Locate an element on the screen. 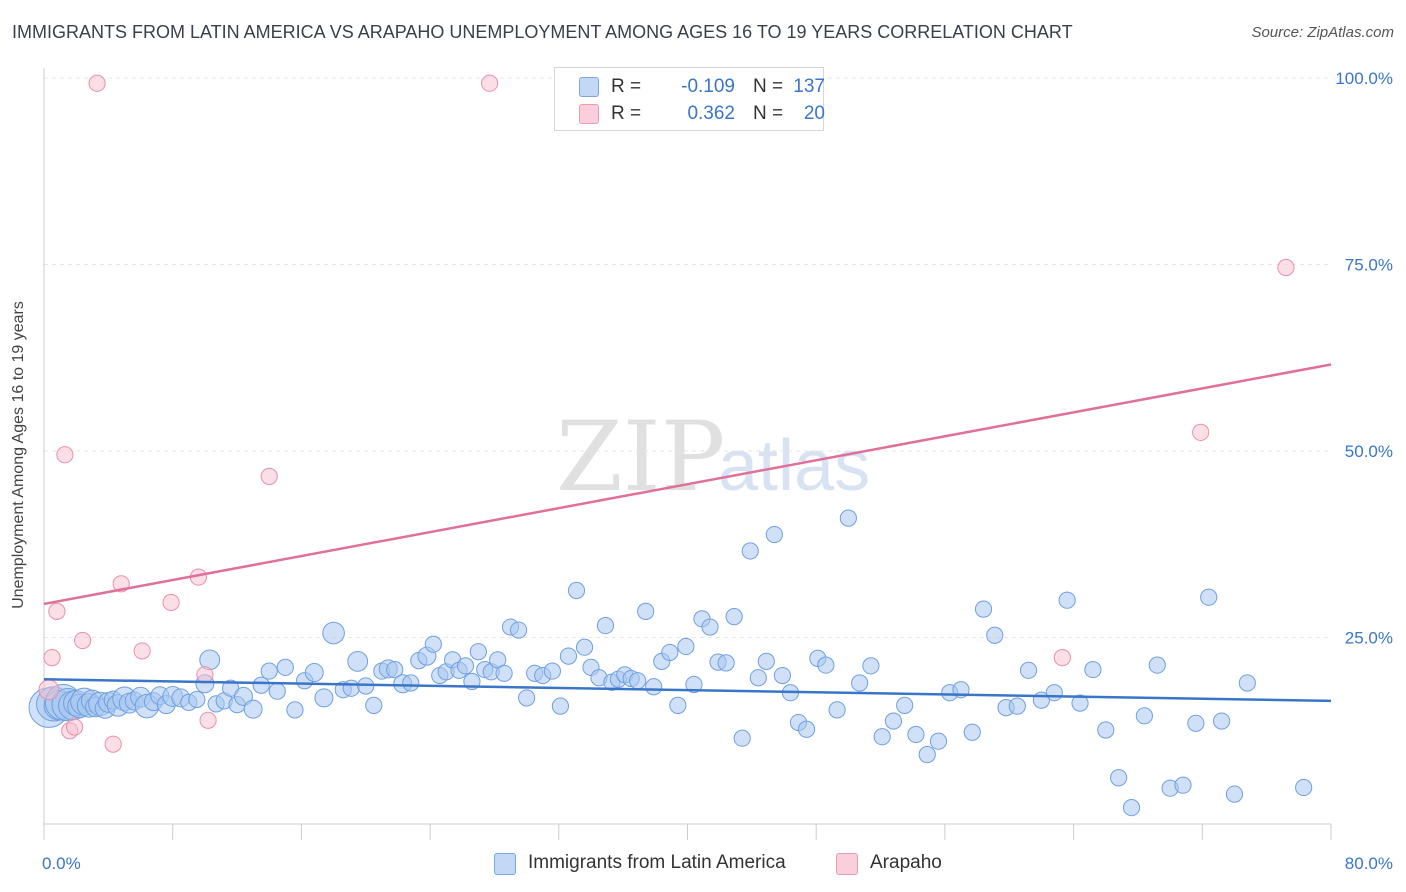 This screenshot has width=1406, height=892. legend-label-immigrants: Immigrants from Latin America is located at coordinates (657, 862).